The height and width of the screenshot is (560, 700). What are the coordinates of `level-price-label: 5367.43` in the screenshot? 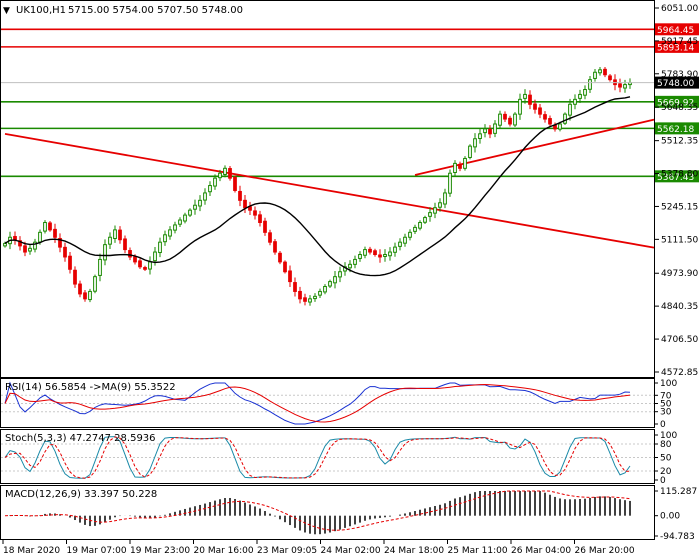 It's located at (675, 178).